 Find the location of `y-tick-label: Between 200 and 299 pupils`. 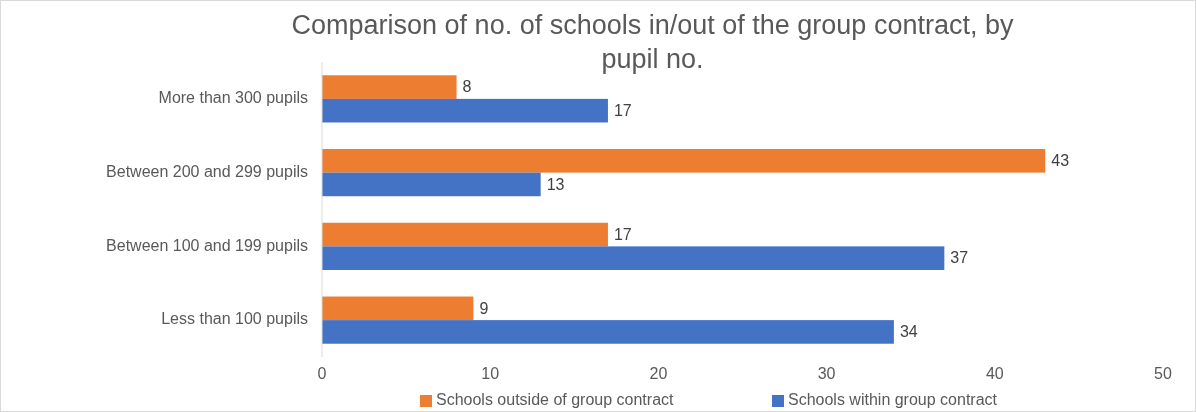

y-tick-label: Between 200 and 299 pupils is located at coordinates (207, 171).